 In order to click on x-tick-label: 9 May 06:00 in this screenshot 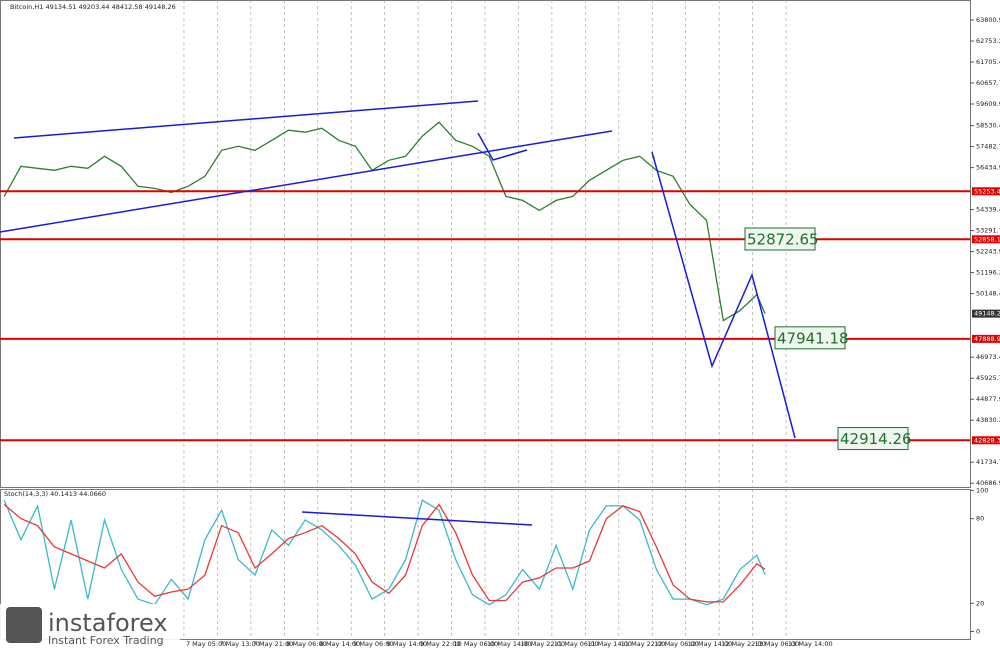, I will do `click(373, 644)`.